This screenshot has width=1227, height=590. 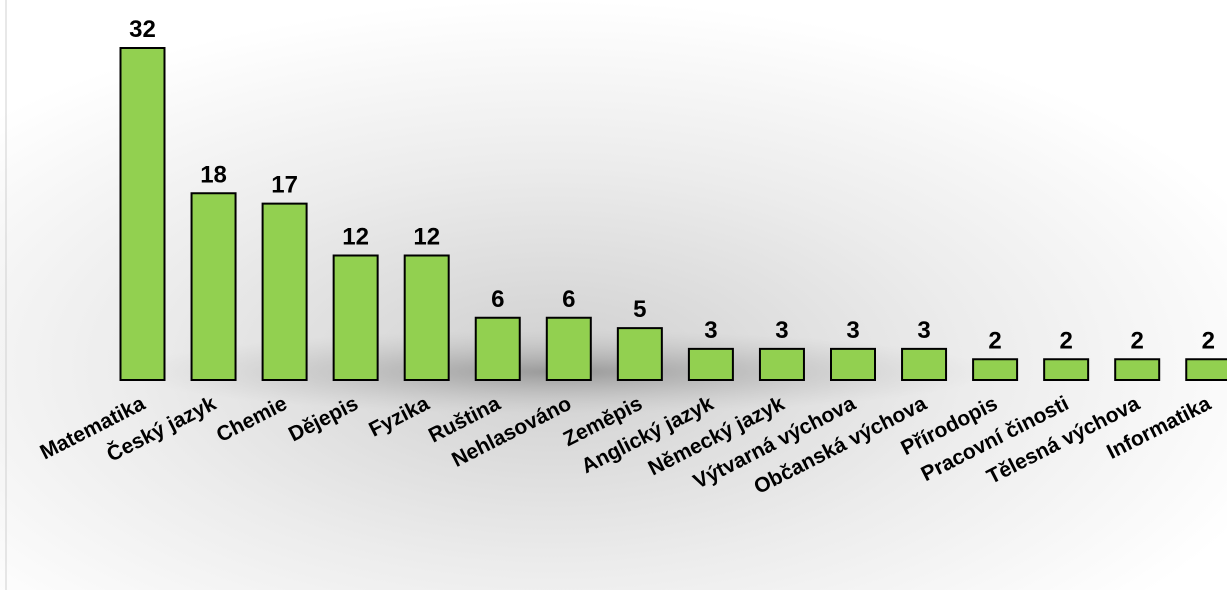 I want to click on data-label: 32, so click(x=142, y=29).